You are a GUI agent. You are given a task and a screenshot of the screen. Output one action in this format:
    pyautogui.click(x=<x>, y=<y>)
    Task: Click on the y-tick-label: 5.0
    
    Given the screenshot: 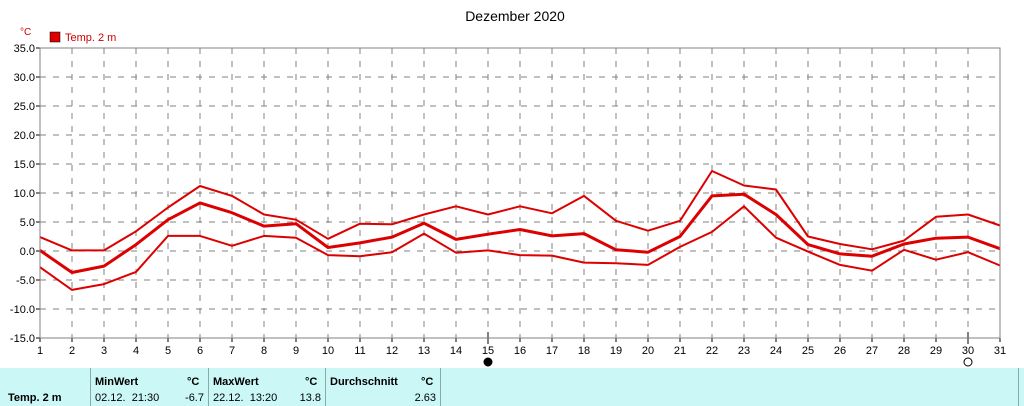 What is the action you would take?
    pyautogui.click(x=27, y=223)
    